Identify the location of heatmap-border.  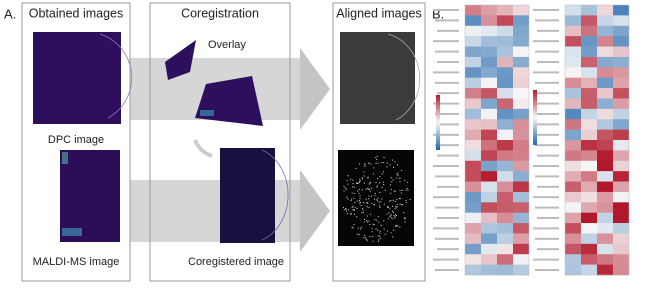
(497, 140).